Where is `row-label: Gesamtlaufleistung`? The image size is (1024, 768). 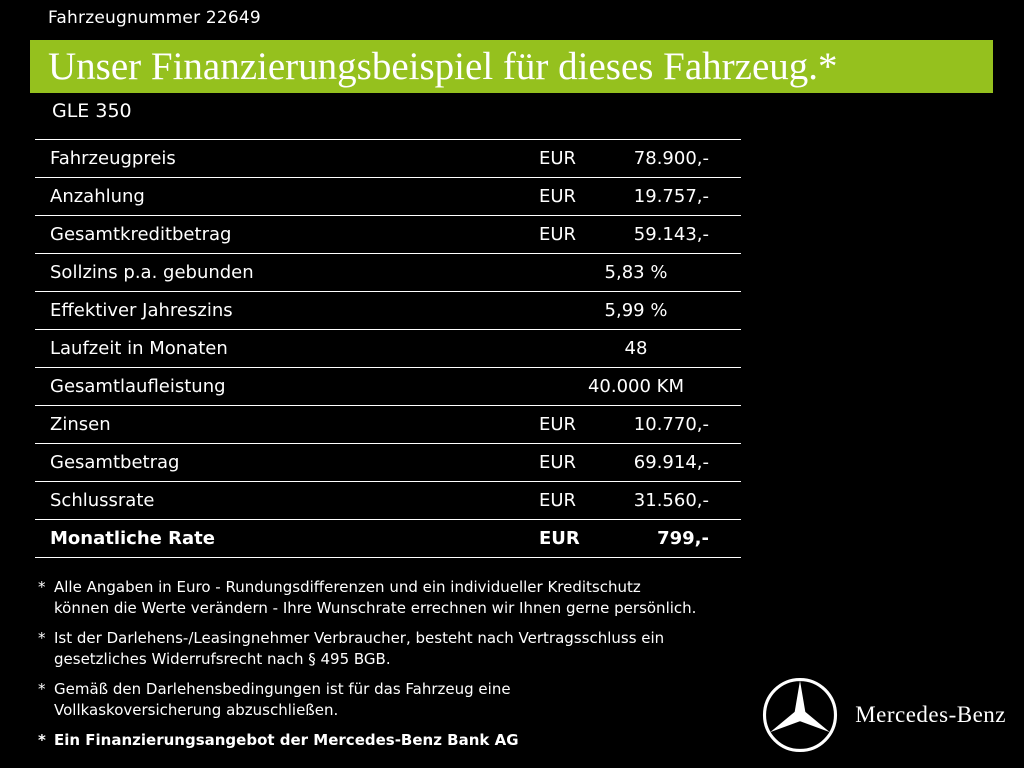
row-label: Gesamtlaufleistung is located at coordinates (138, 386).